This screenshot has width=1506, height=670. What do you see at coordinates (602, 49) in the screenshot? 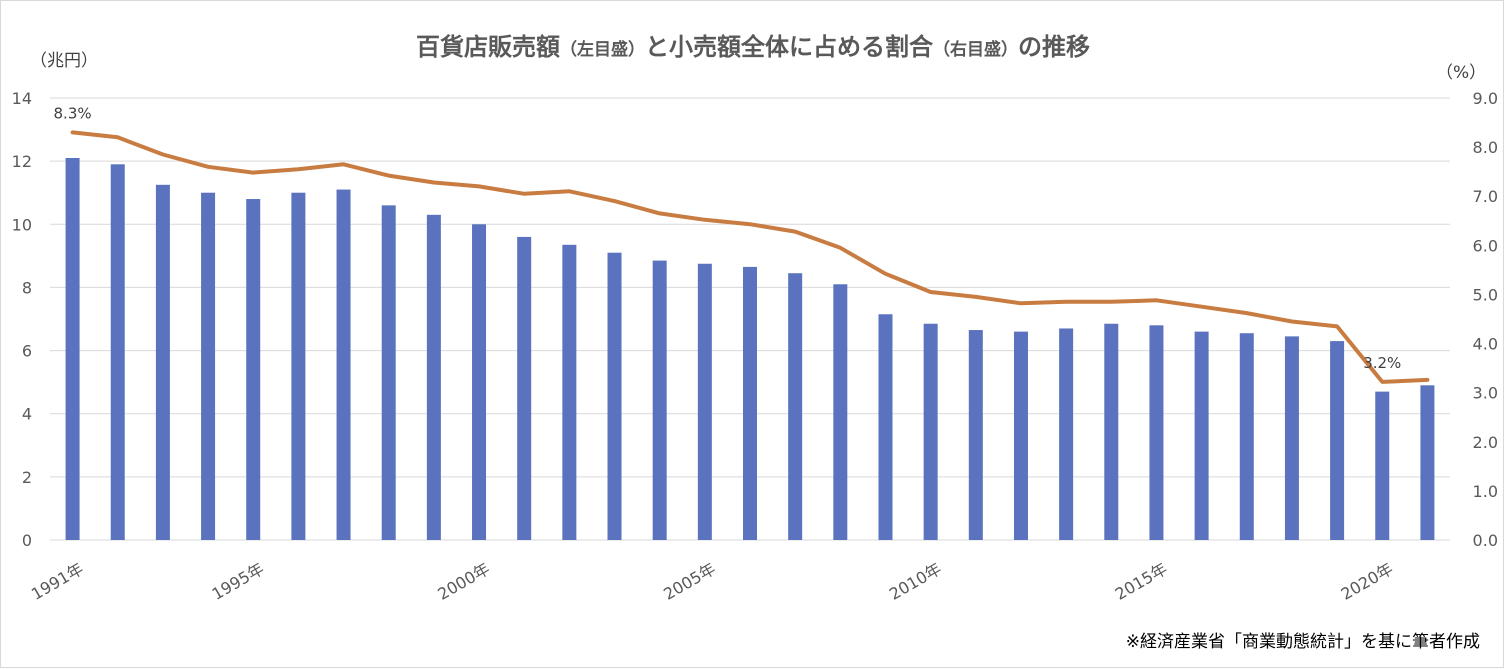
I see `title-part-1: （左目盛）` at bounding box center [602, 49].